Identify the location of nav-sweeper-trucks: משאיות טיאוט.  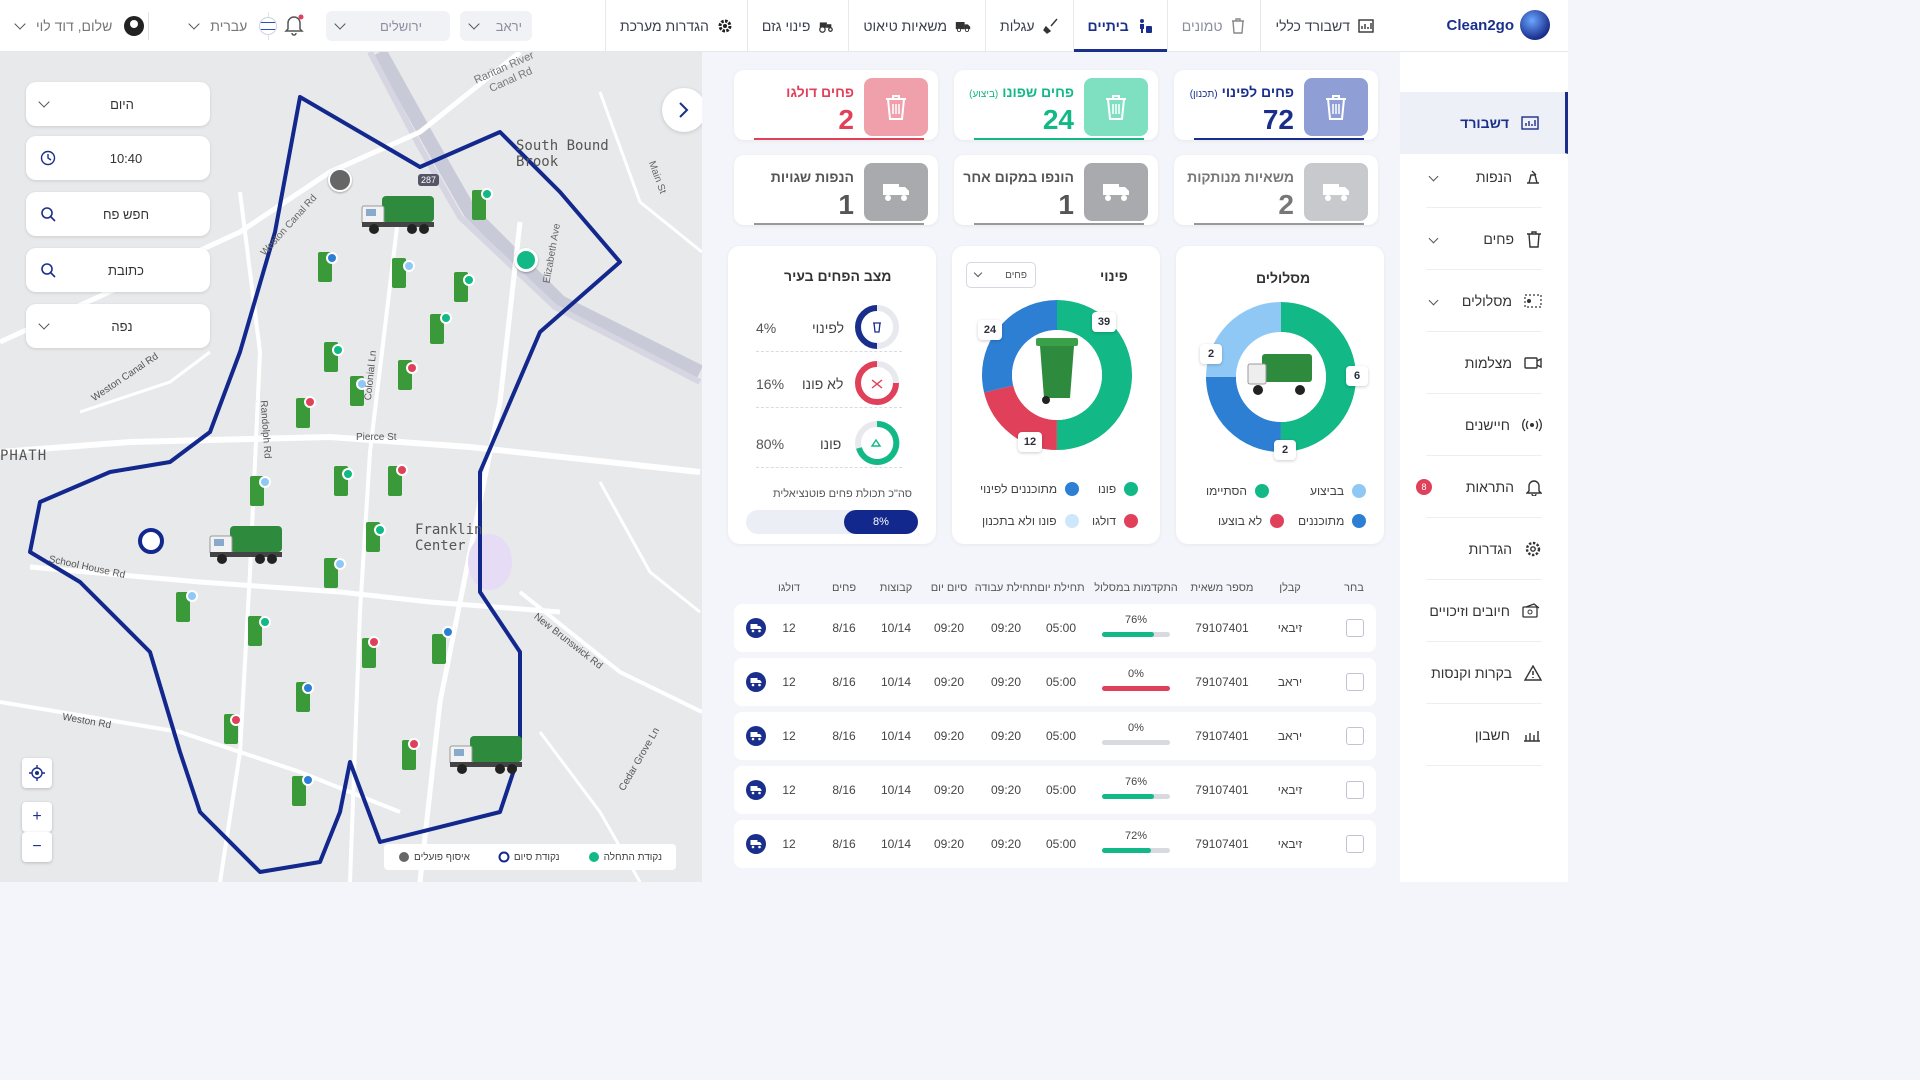
(916, 26).